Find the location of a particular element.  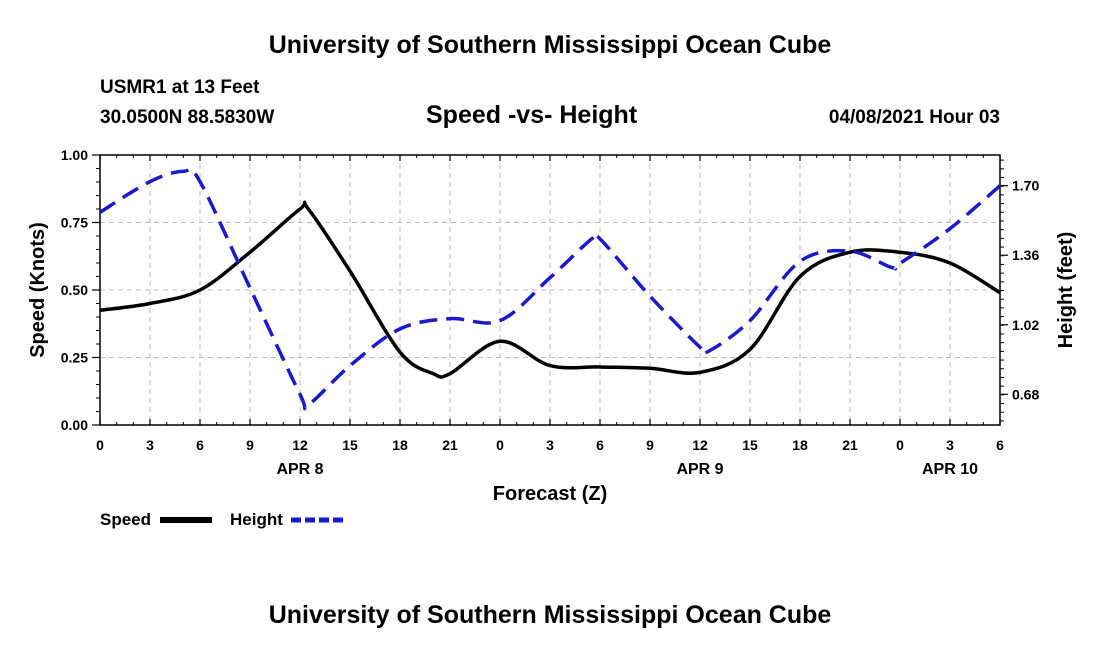

y-axis-title-left: Speed (Knots) is located at coordinates (38, 290).